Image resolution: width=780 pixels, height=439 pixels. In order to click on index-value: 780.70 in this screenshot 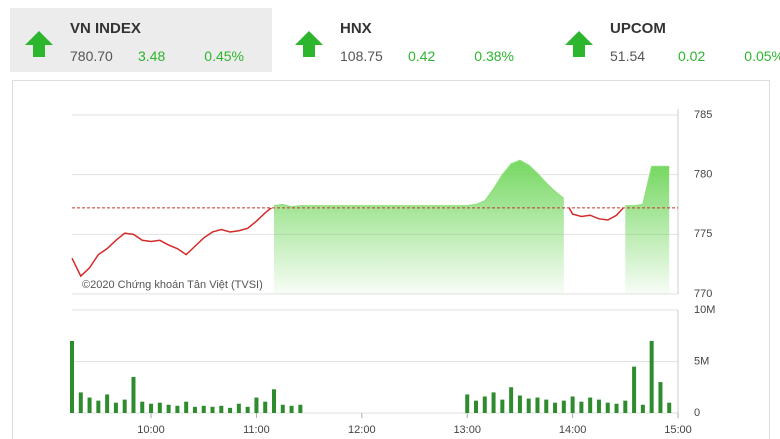, I will do `click(91, 56)`.